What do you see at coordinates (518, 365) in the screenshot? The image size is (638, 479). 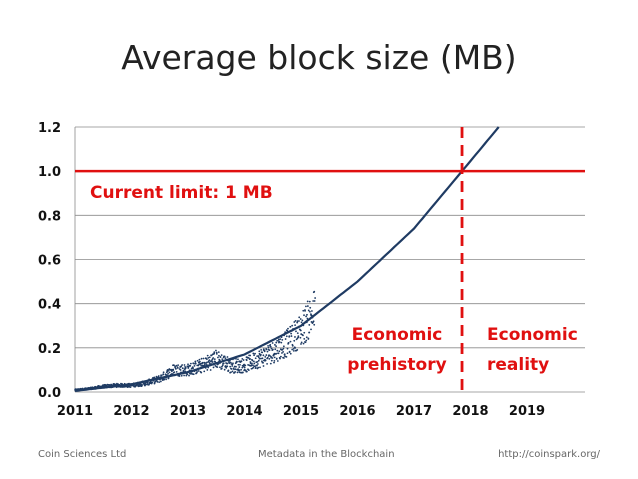 I see `annotation-label: reality` at bounding box center [518, 365].